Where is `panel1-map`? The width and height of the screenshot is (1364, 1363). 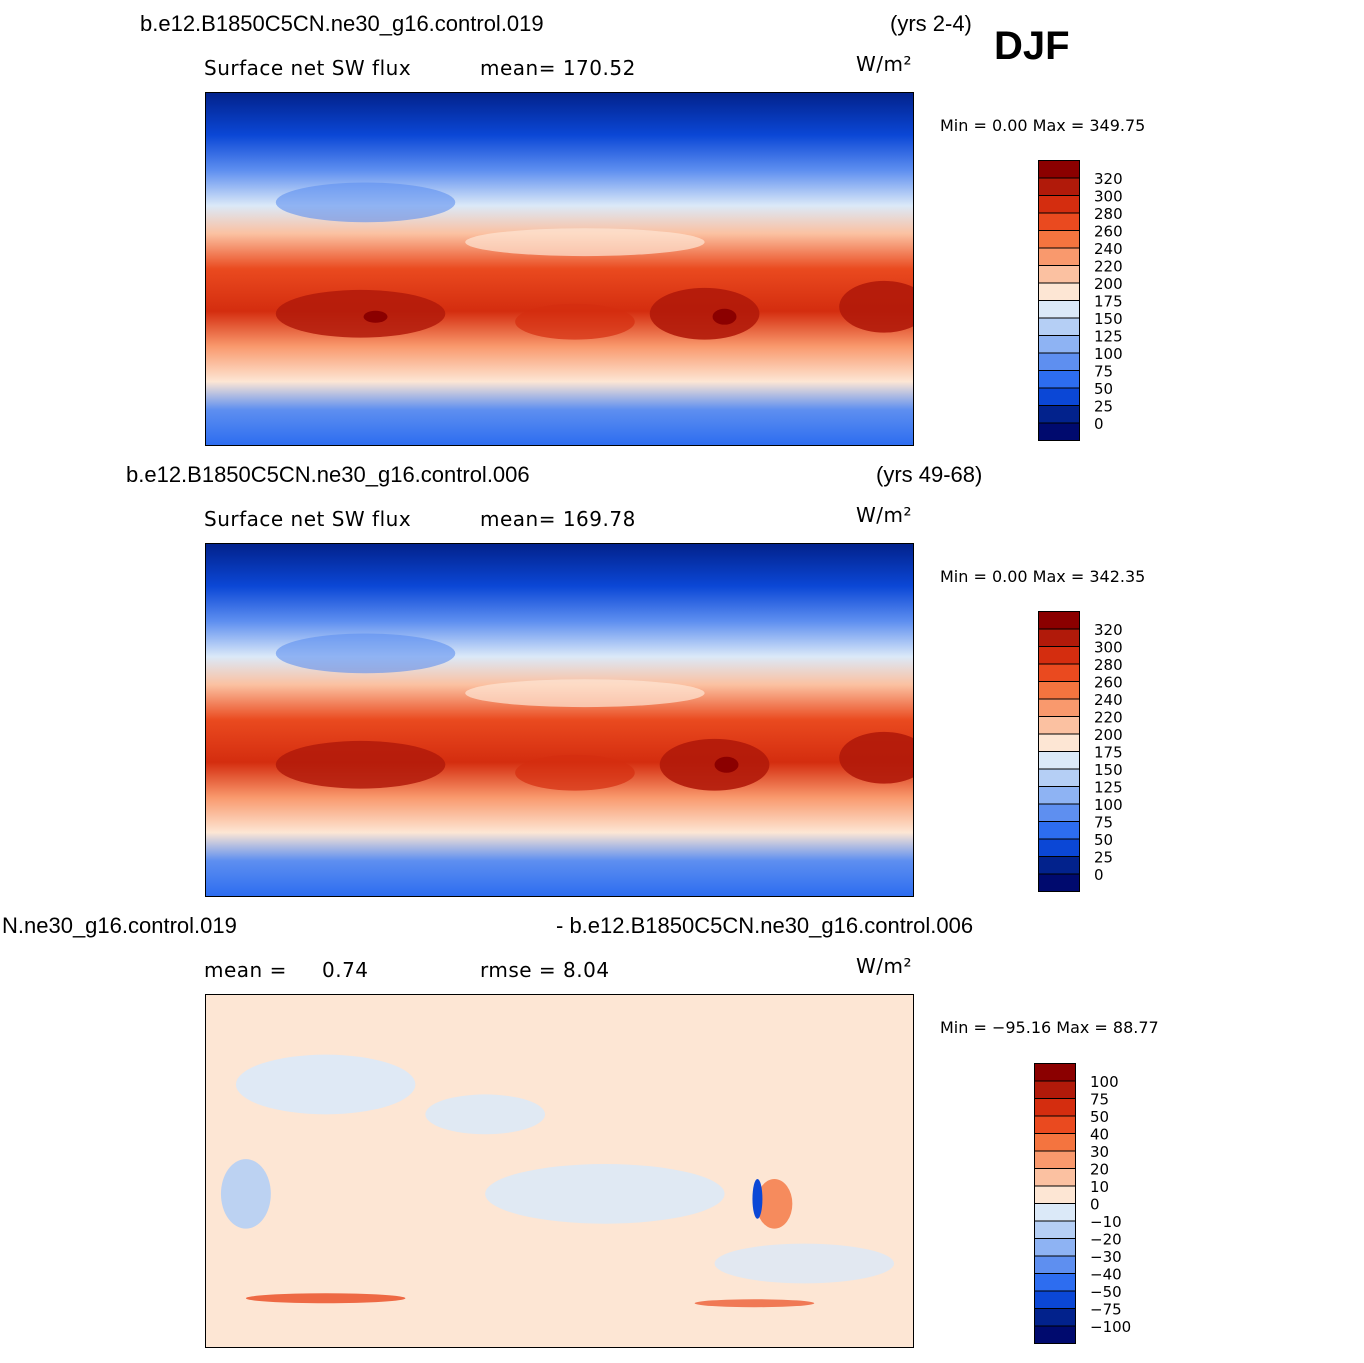 panel1-map is located at coordinates (559, 269).